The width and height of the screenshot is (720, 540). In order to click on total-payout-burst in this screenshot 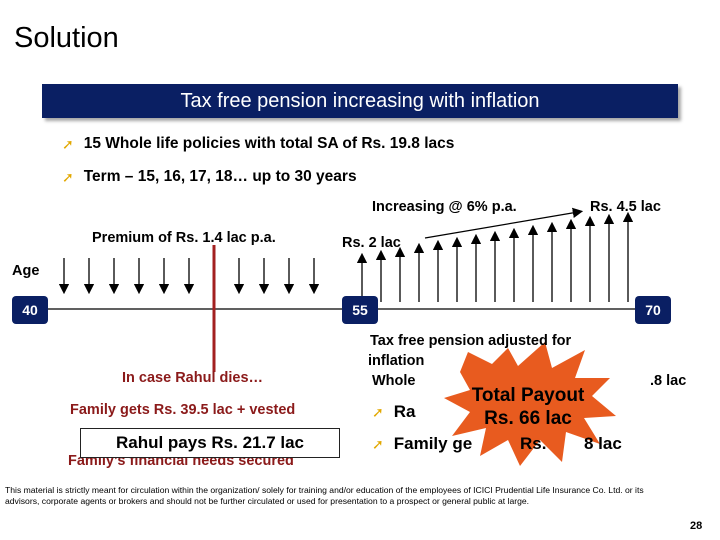, I will do `click(530, 404)`.